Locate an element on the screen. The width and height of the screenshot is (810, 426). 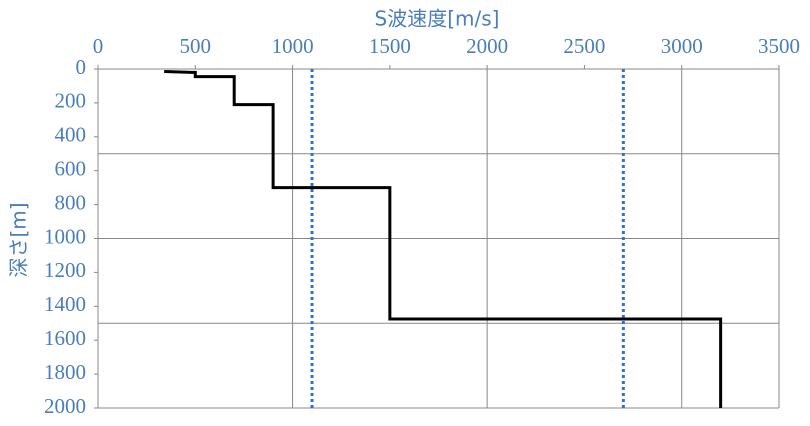
y-tick-label: 1800 is located at coordinates (65, 372).